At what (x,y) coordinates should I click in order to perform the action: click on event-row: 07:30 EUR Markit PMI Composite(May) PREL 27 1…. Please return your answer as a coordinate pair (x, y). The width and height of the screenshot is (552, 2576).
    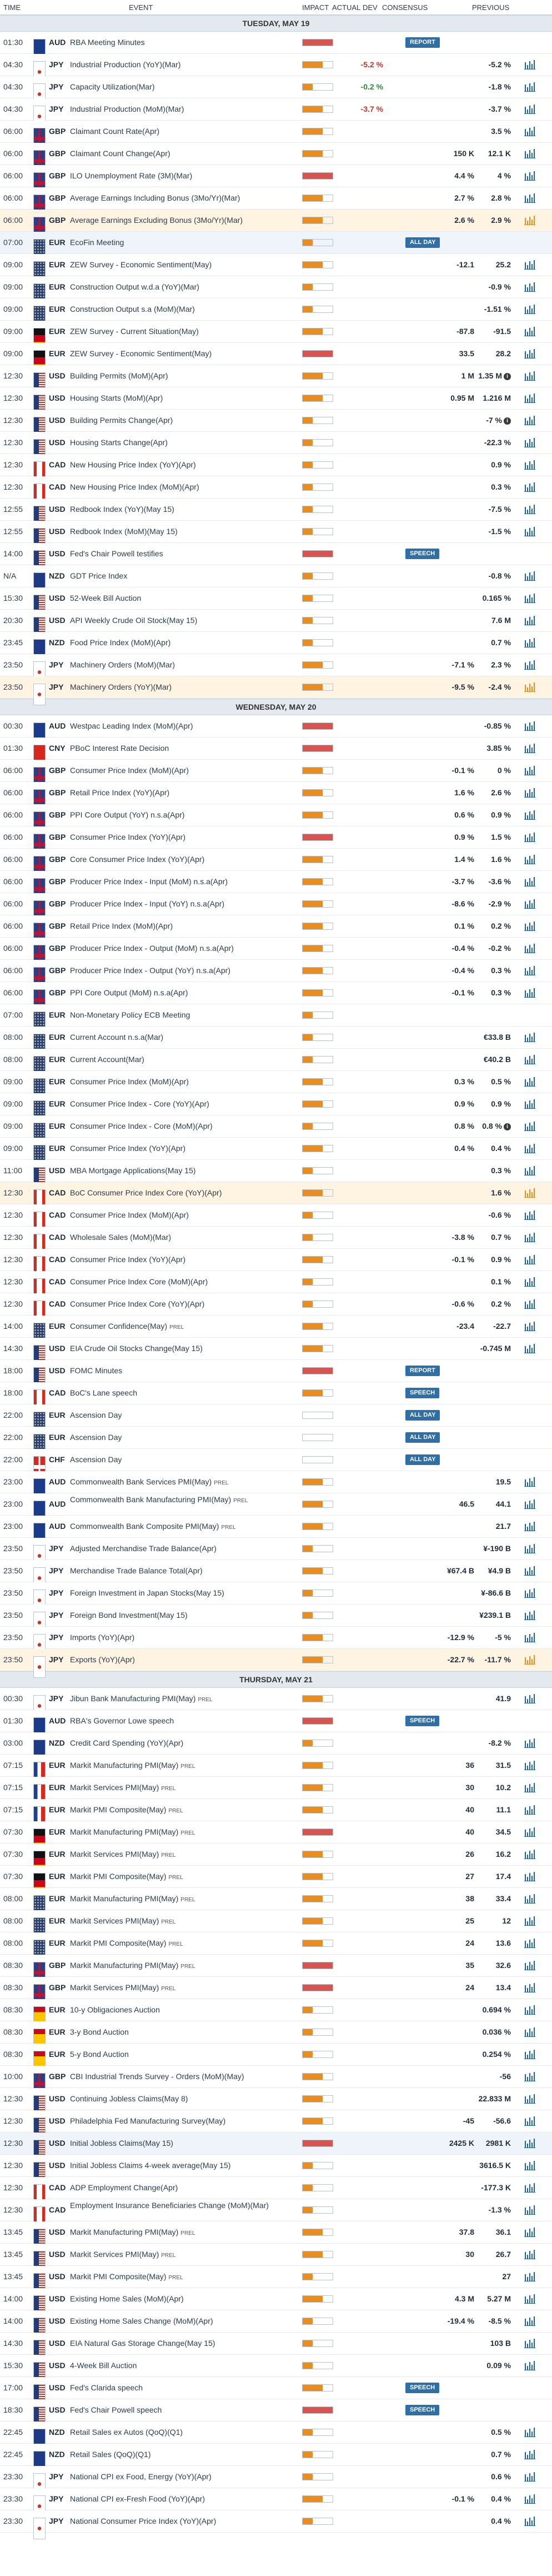
    Looking at the image, I should click on (276, 1880).